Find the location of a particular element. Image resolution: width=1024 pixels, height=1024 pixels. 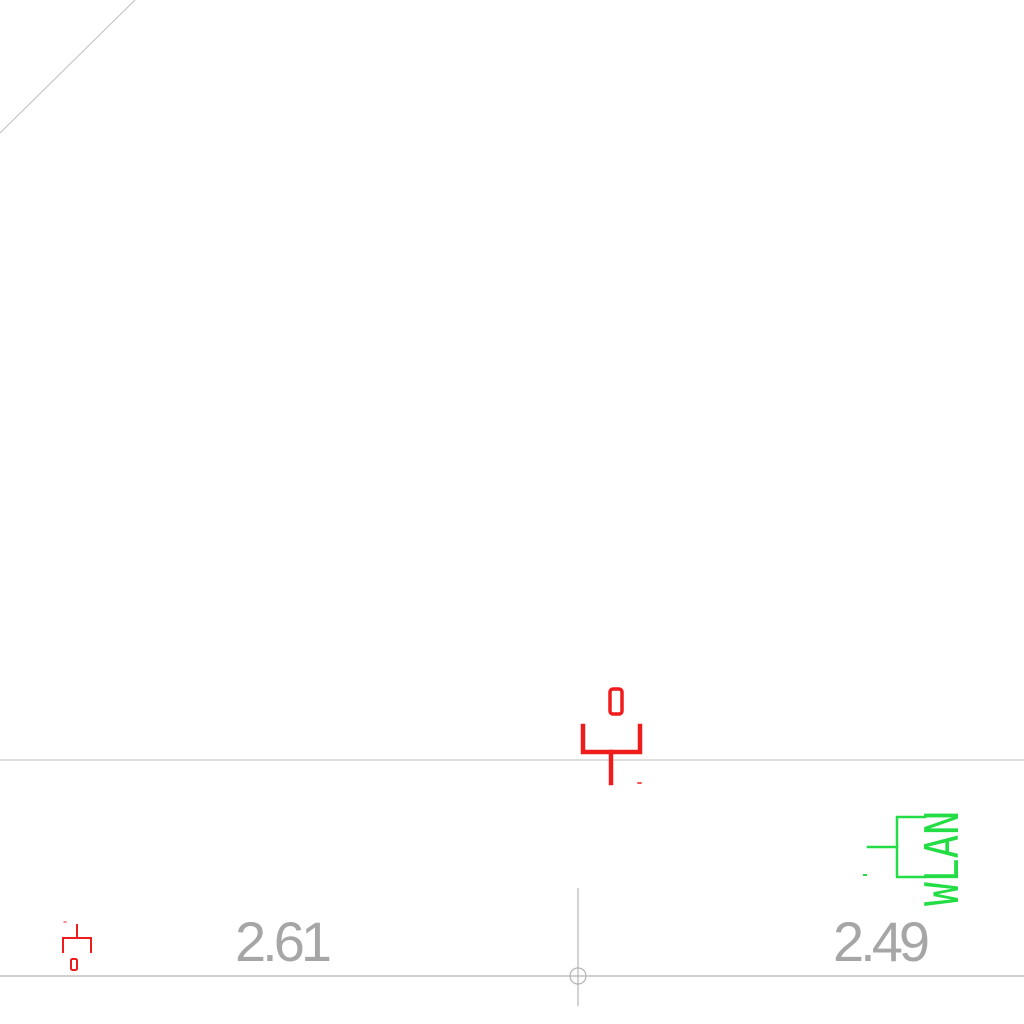

data-outlet-icon-left is located at coordinates (77, 946).